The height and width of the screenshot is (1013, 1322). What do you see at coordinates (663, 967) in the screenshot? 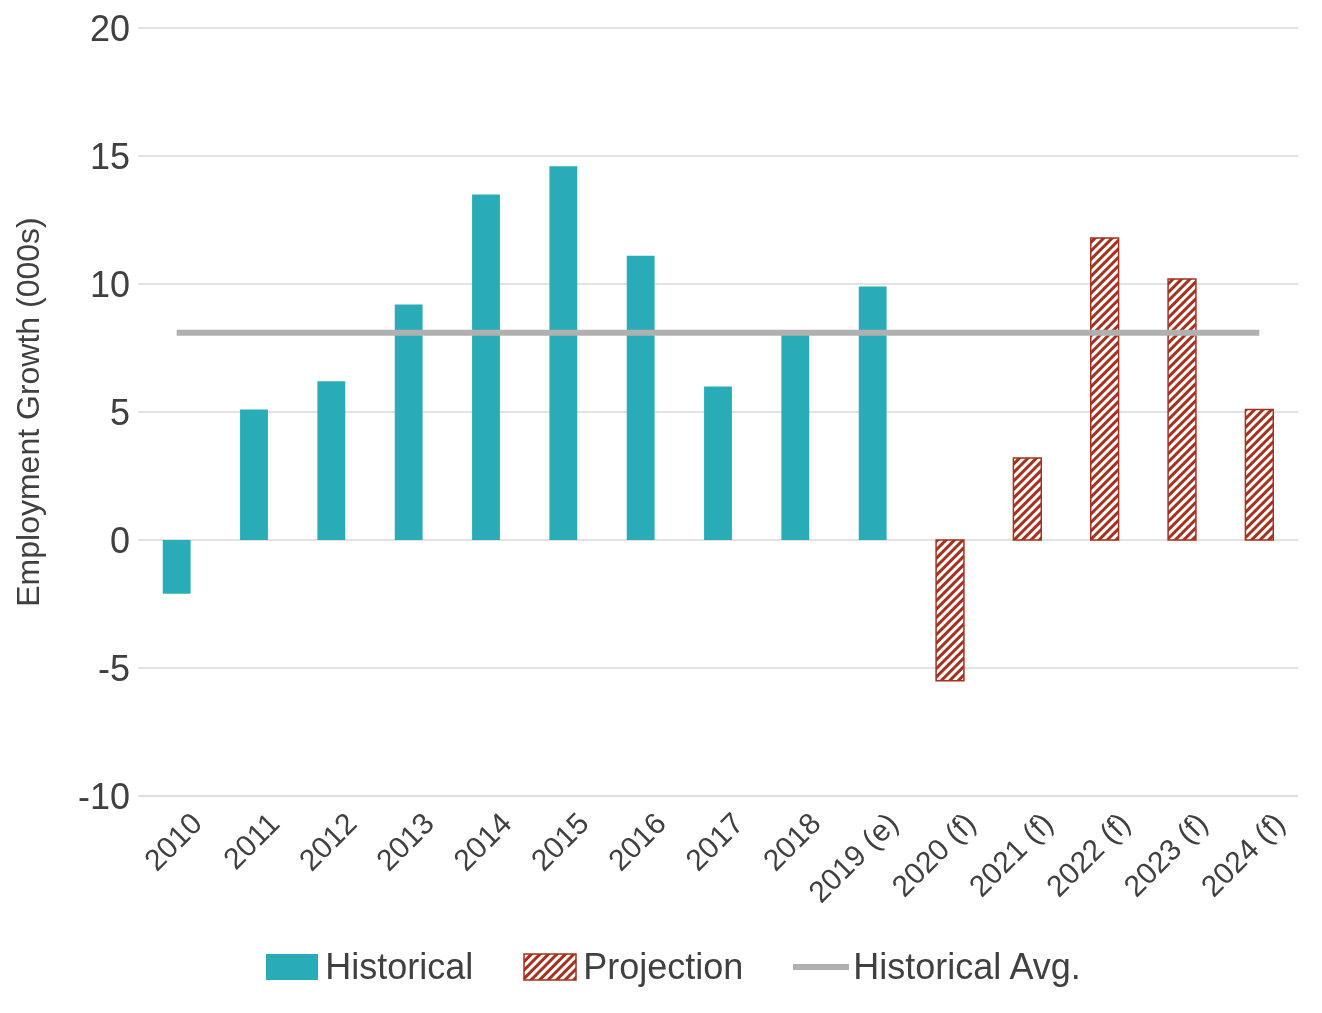
I see `legend-label: Projection` at bounding box center [663, 967].